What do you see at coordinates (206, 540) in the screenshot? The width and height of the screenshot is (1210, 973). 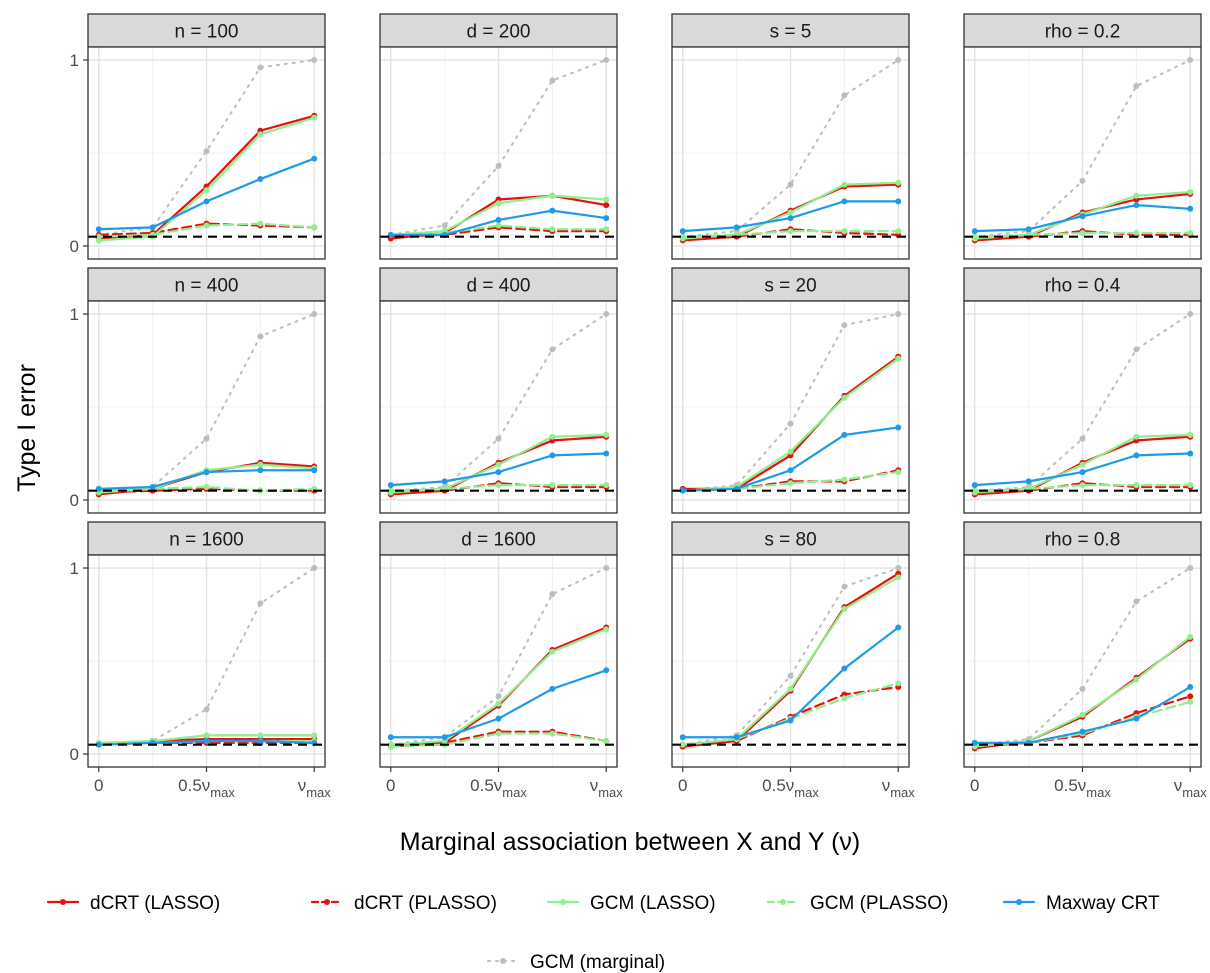 I see `panel-strip-label: n = 1600` at bounding box center [206, 540].